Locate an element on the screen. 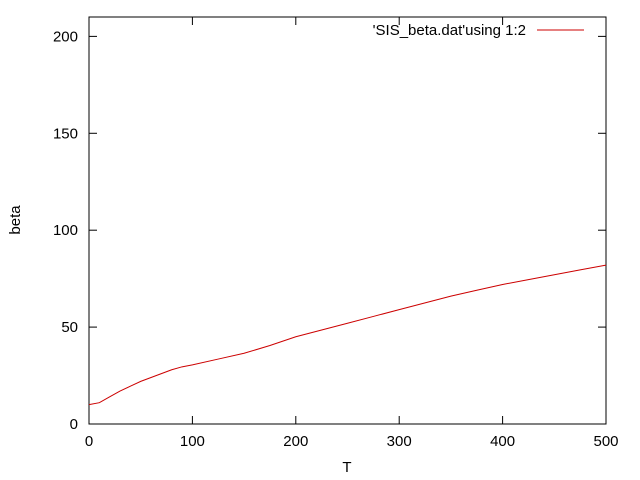 This screenshot has width=640, height=480. y-tick-label: 100 is located at coordinates (65, 230).